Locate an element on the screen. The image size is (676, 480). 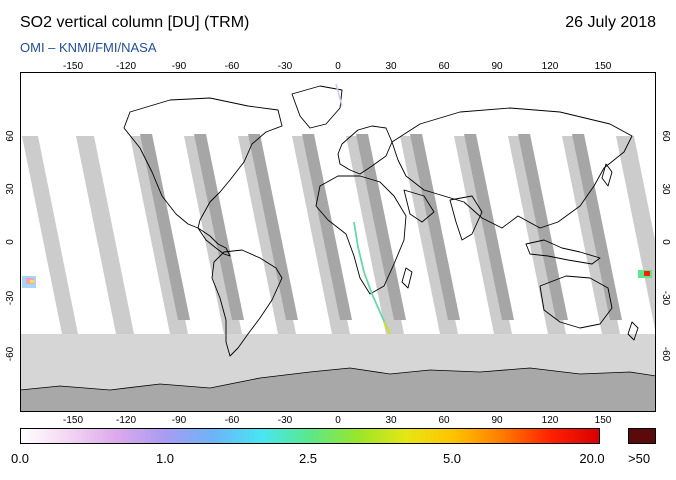
madagascar is located at coordinates (407, 278).